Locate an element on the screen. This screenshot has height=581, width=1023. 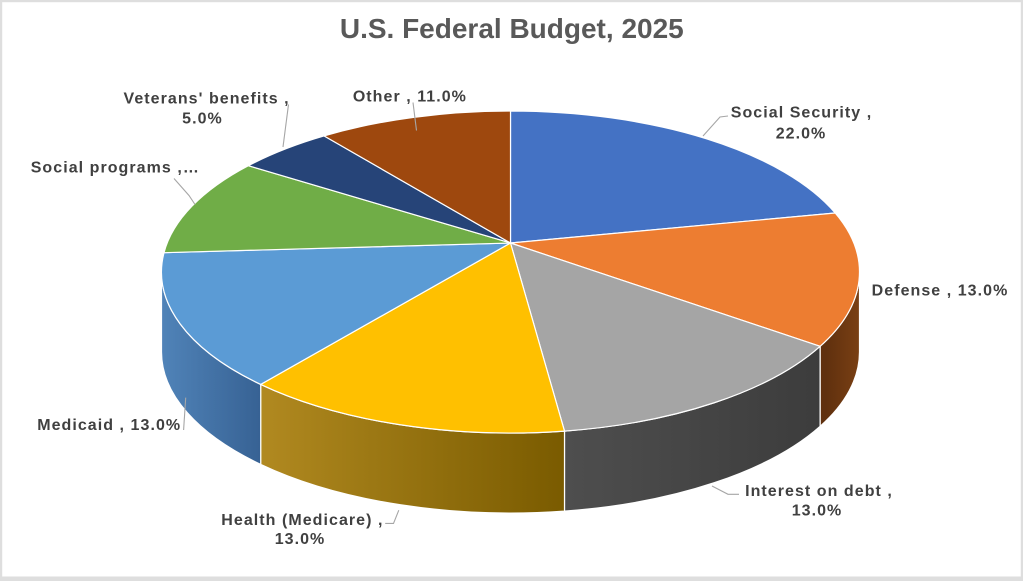
svg-text: Defense , 13.0% is located at coordinates (940, 291).